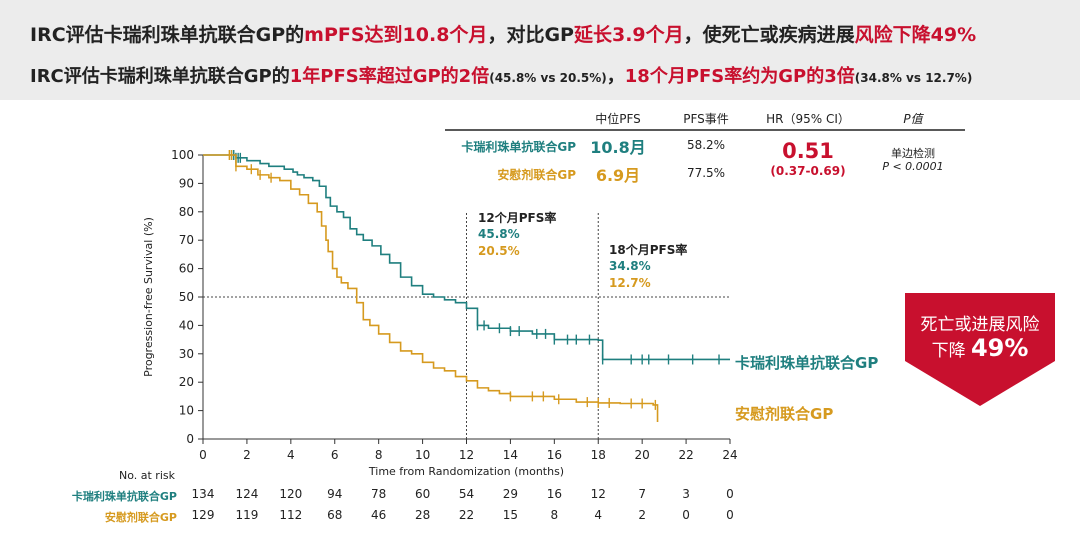  Describe the element at coordinates (499, 234) in the screenshot. I see `annot-12m-arm1: 45.8%` at that location.